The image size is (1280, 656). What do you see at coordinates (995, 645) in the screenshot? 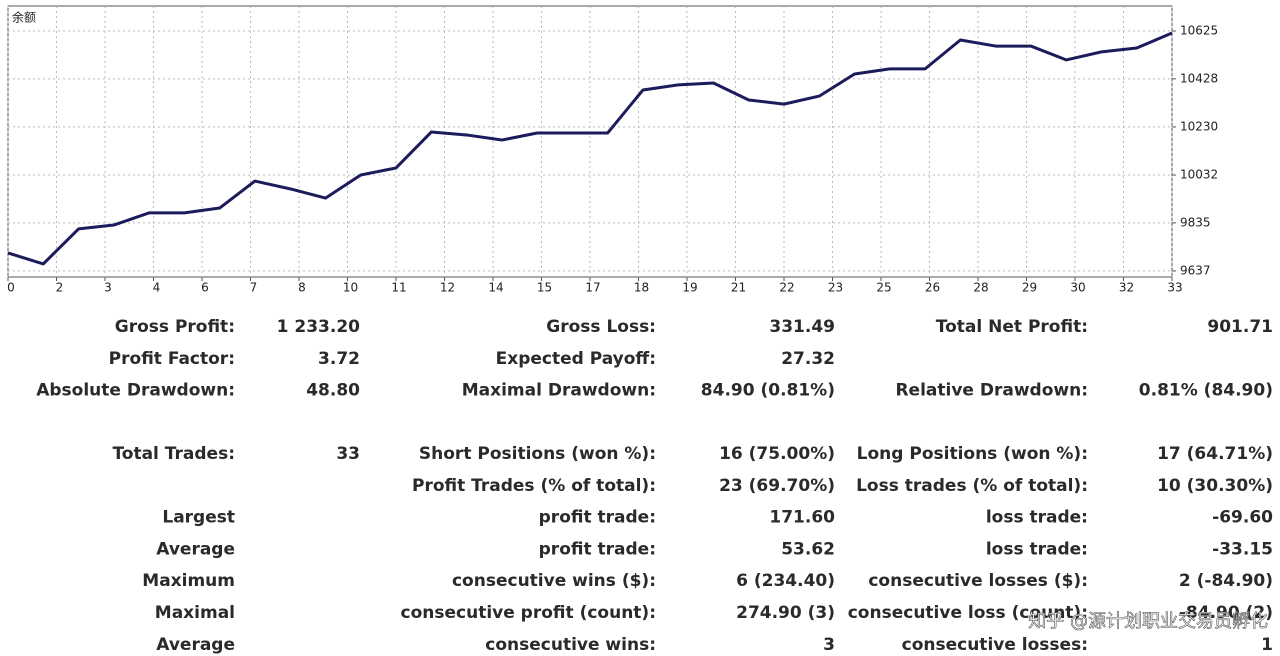
I see `stat-label: consecutive losses:` at bounding box center [995, 645].